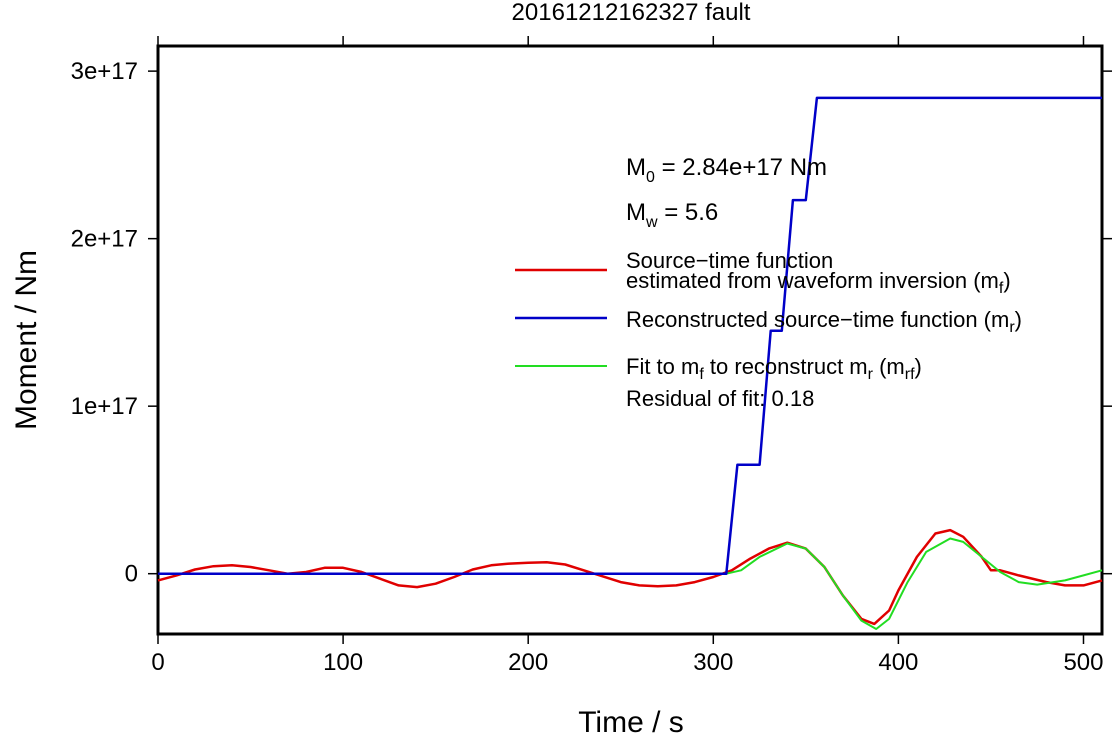 Image resolution: width=1117 pixels, height=736 pixels. What do you see at coordinates (343, 662) in the screenshot?
I see `x-tick-label-1: 100` at bounding box center [343, 662].